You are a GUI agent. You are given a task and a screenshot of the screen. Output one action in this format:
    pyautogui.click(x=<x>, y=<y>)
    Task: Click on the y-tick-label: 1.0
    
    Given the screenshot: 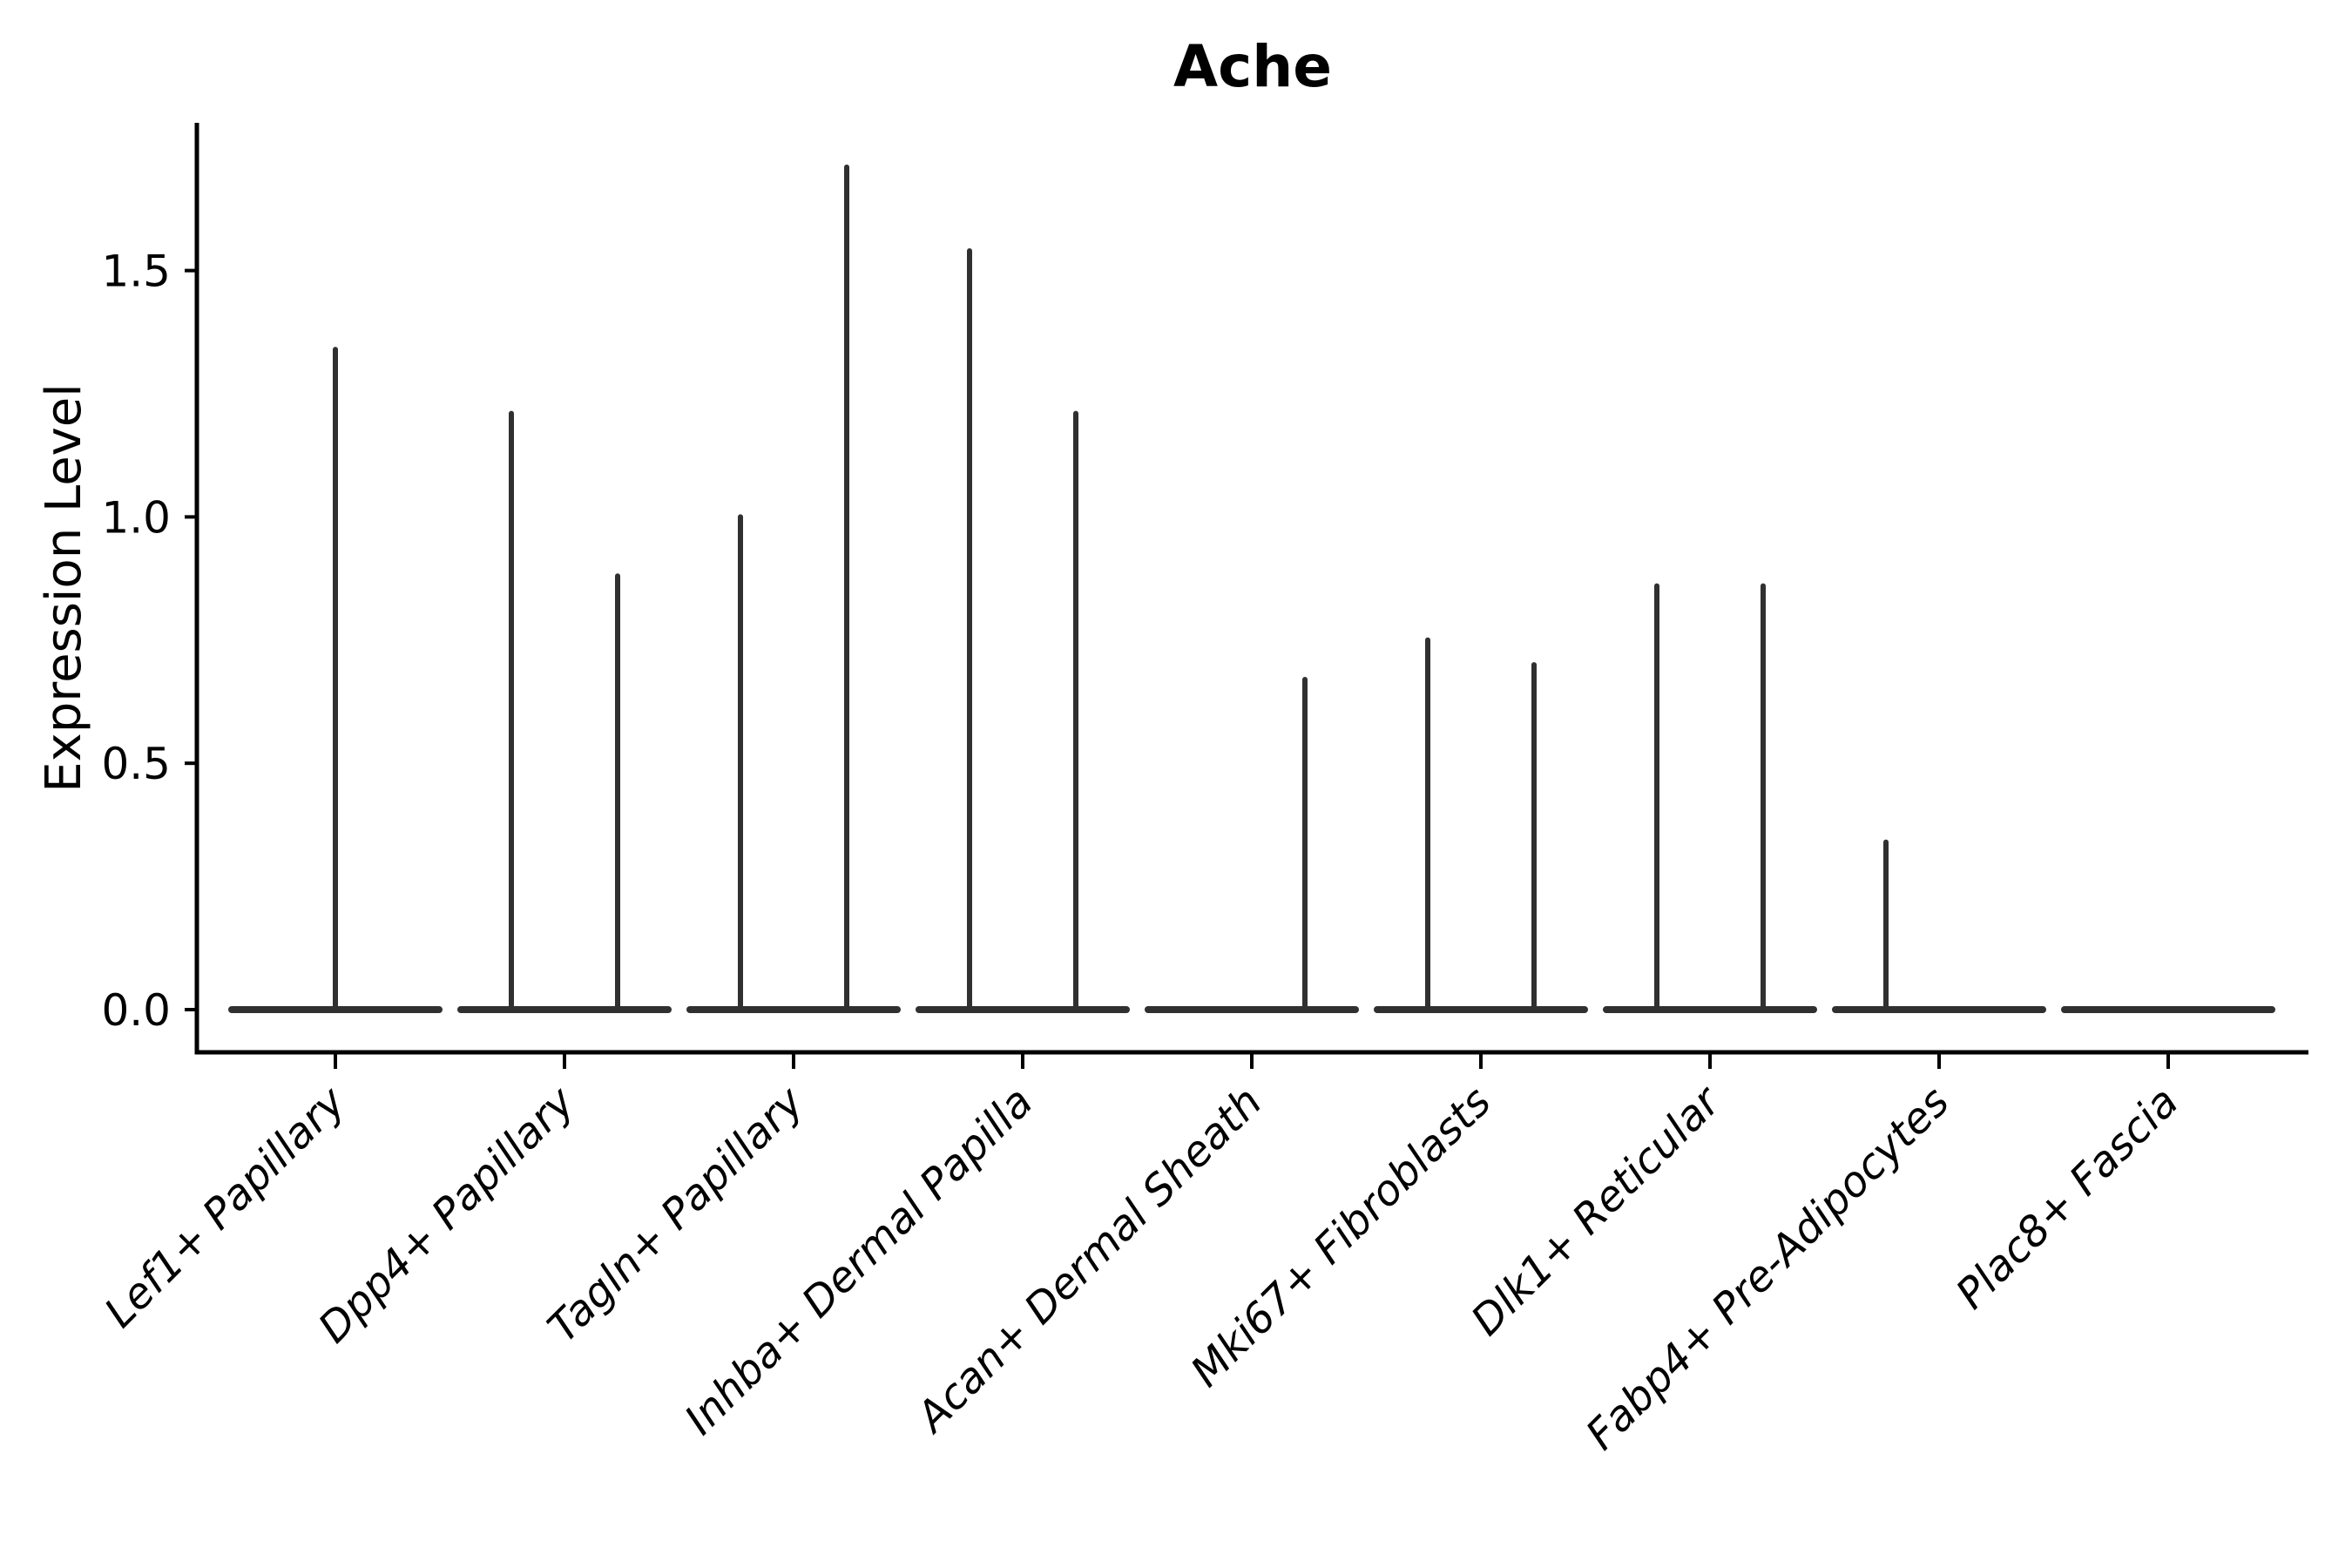 What is the action you would take?
    pyautogui.click(x=136, y=517)
    